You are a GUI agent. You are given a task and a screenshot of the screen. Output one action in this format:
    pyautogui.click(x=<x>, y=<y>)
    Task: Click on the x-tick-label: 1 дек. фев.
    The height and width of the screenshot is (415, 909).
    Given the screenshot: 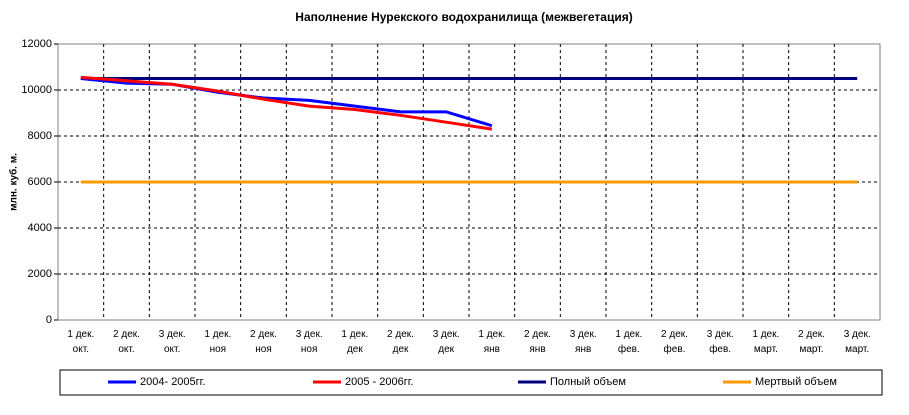 What is the action you would take?
    pyautogui.click(x=629, y=342)
    